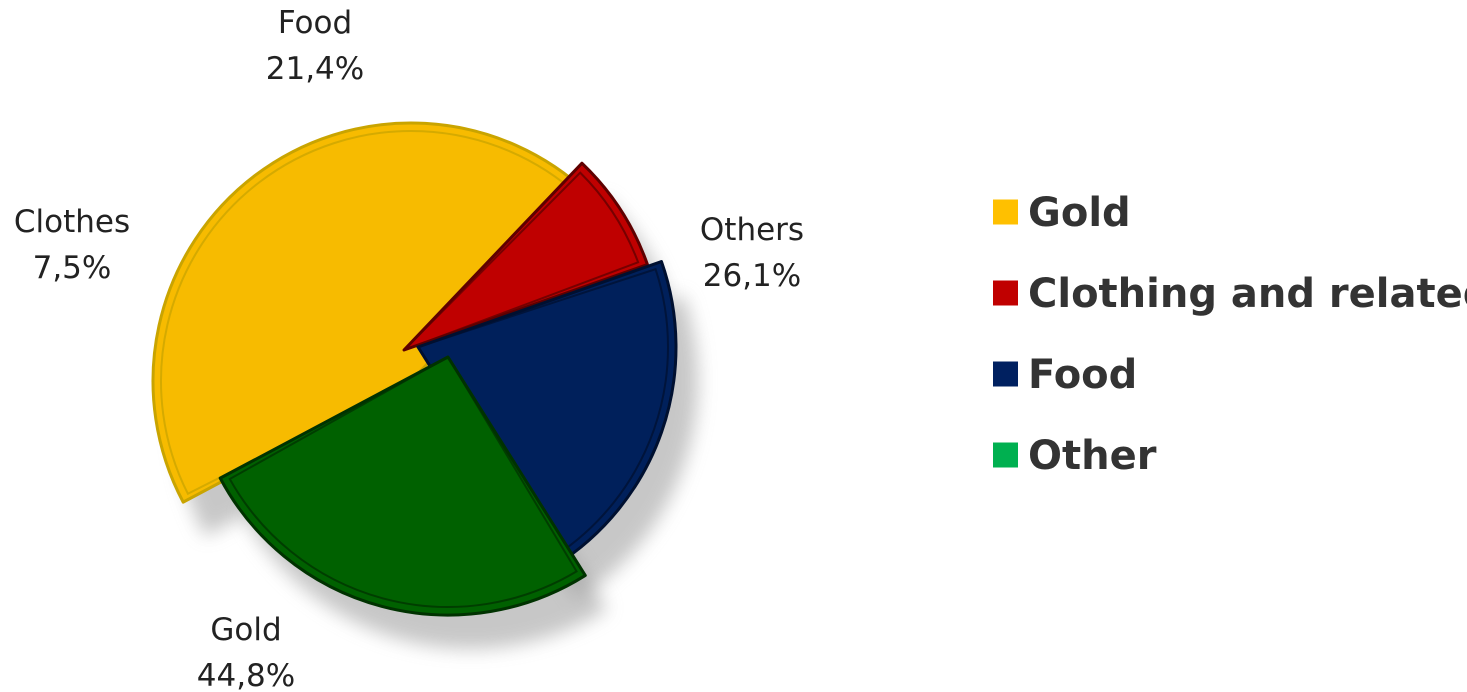  Describe the element at coordinates (72, 268) in the screenshot. I see `slice-value-clothes: 7,5%` at that location.